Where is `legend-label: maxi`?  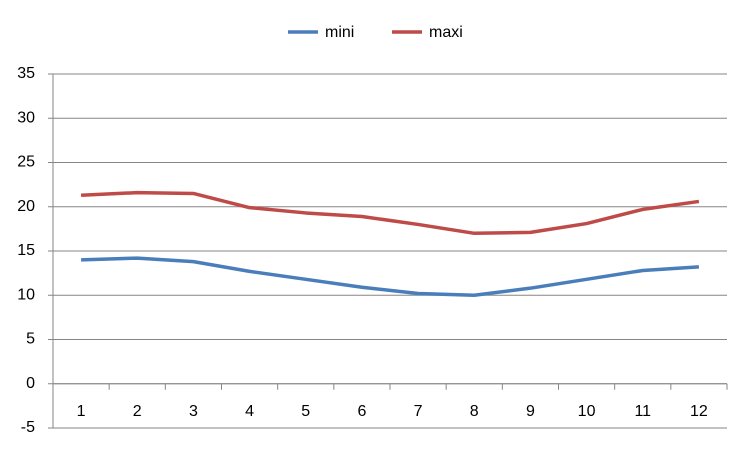 legend-label: maxi is located at coordinates (446, 32).